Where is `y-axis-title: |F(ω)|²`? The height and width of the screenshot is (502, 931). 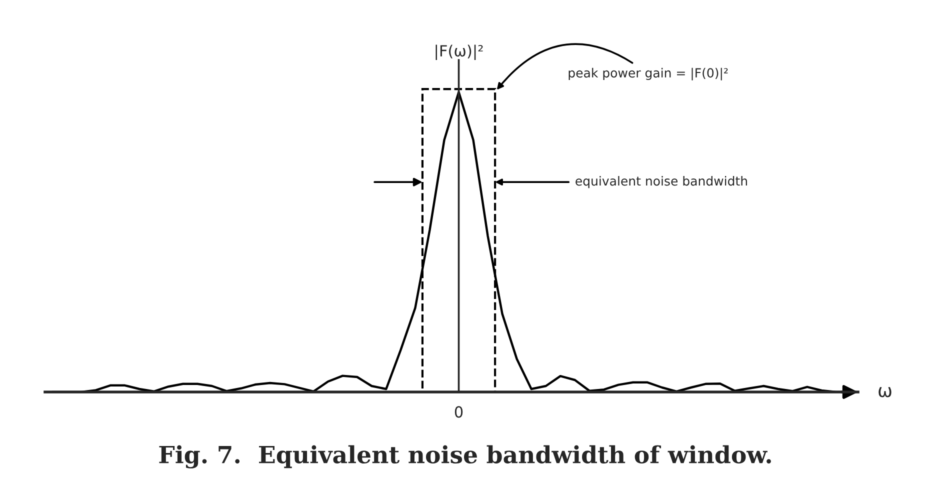
y-axis-title: |F(ω)|² is located at coordinates (459, 52).